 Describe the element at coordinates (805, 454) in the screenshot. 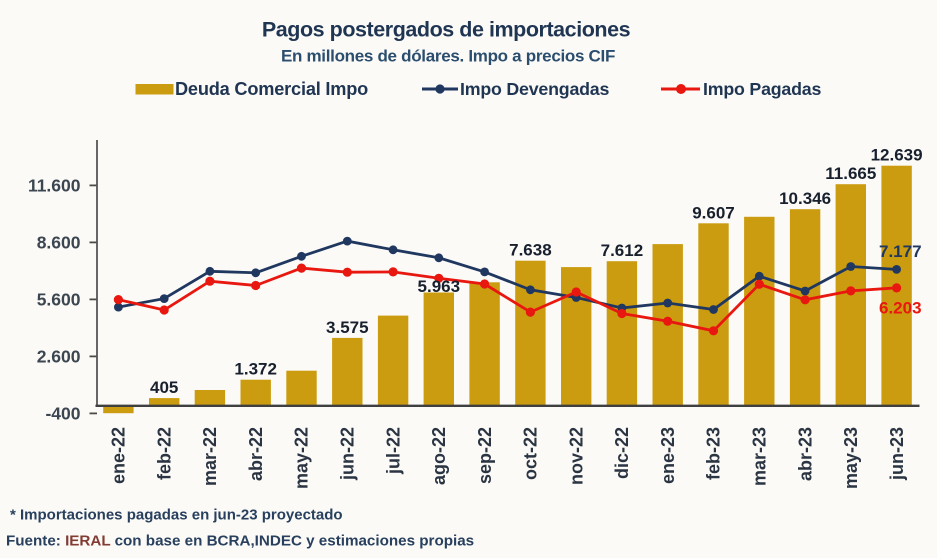

I see `svg-text: abr-23` at that location.